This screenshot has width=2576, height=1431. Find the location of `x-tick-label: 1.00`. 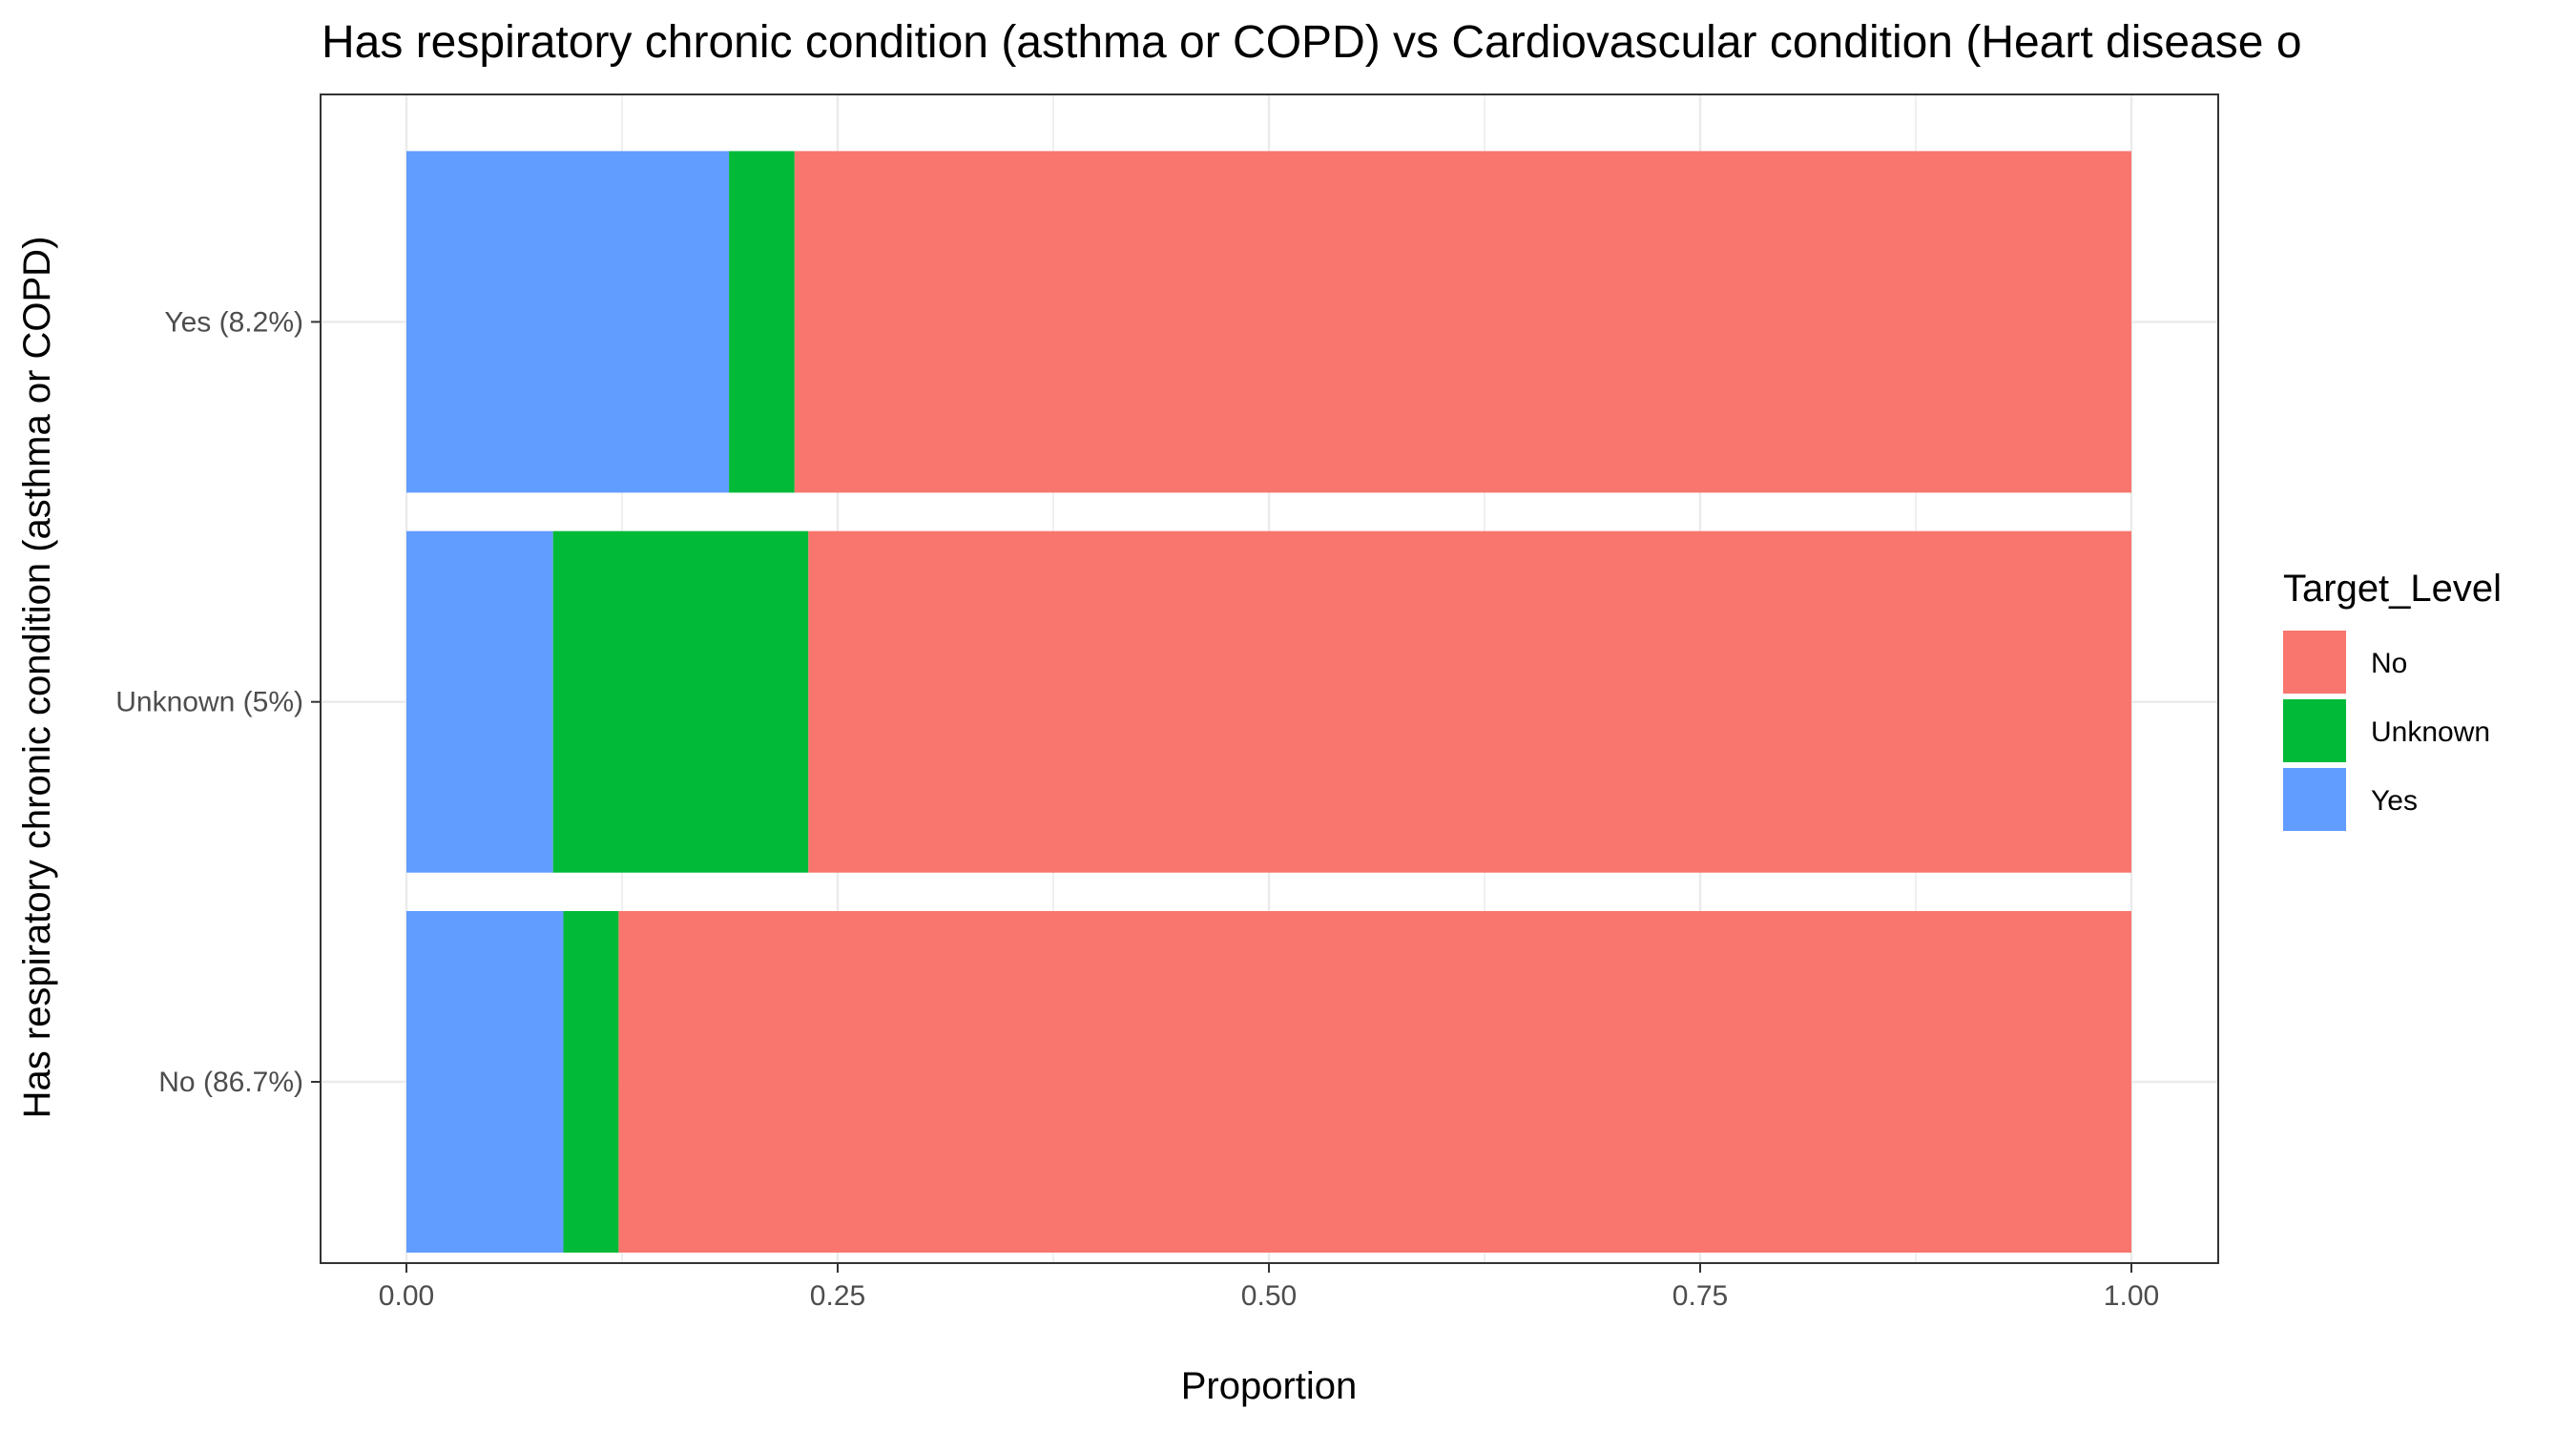

x-tick-label: 1.00 is located at coordinates (2131, 1296).